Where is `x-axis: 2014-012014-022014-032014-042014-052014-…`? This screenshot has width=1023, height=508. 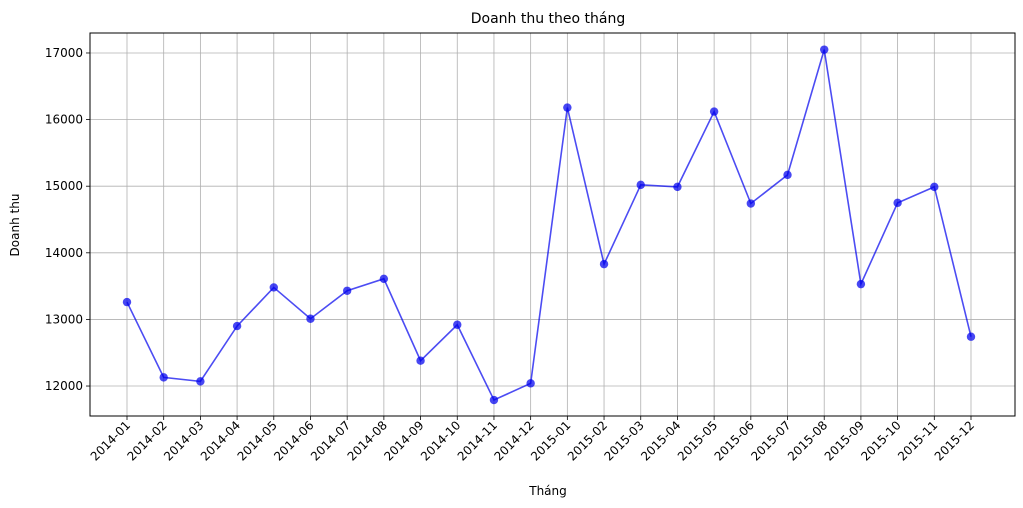 x-axis: 2014-012014-022014-032014-042014-052014-… is located at coordinates (532, 440).